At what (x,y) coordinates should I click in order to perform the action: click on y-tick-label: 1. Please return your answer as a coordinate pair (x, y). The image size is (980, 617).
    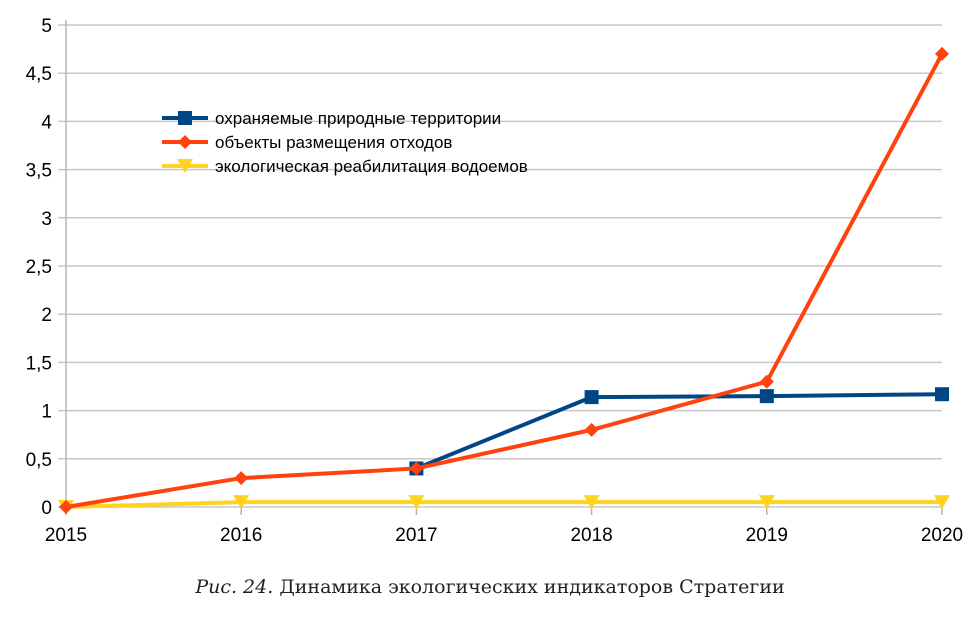
    Looking at the image, I should click on (46, 412).